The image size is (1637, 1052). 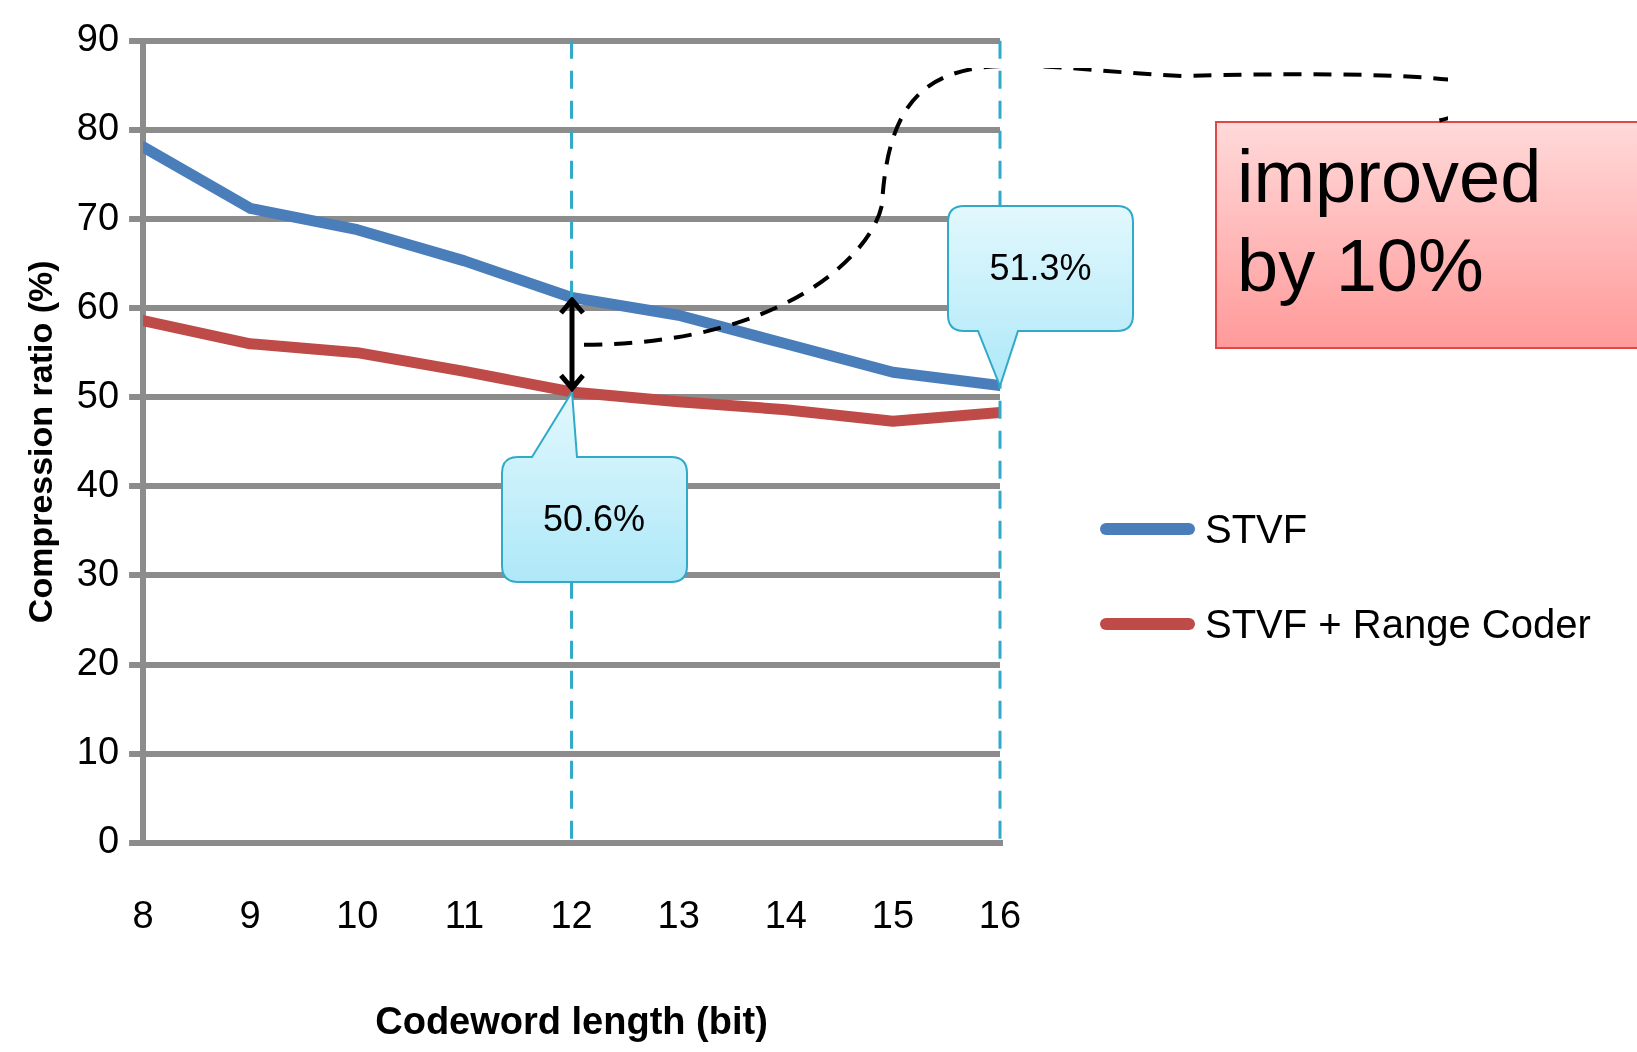 I want to click on y-tick-label: 40, so click(x=98, y=483).